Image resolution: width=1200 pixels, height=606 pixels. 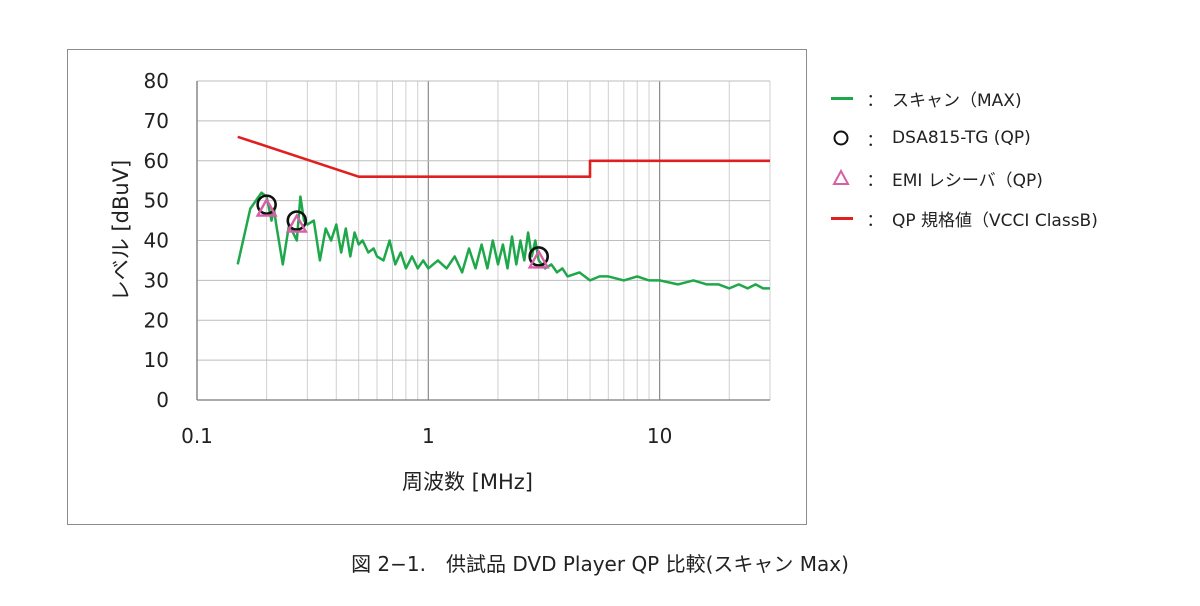 I want to click on y-tick-label: 10, so click(x=156, y=360).